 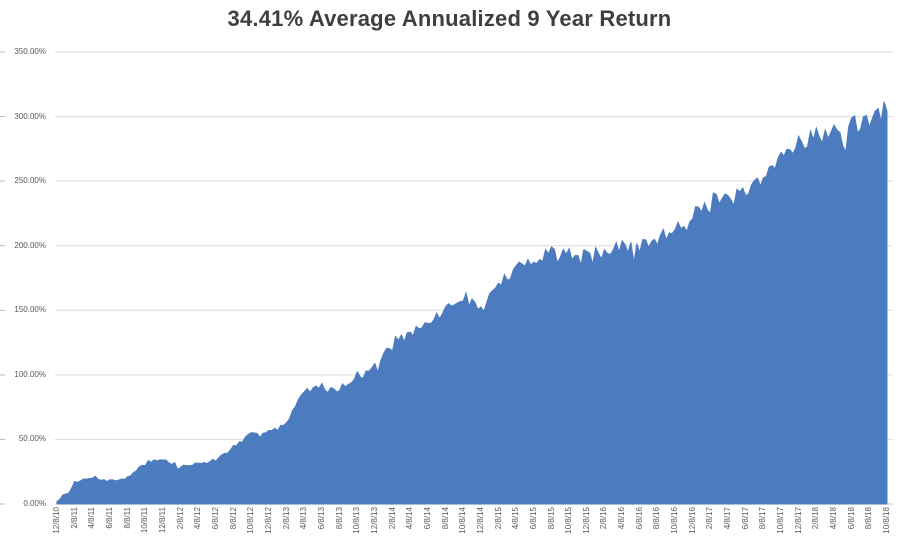 I want to click on x-axis-tick-label: 12/8/10, so click(x=56, y=520).